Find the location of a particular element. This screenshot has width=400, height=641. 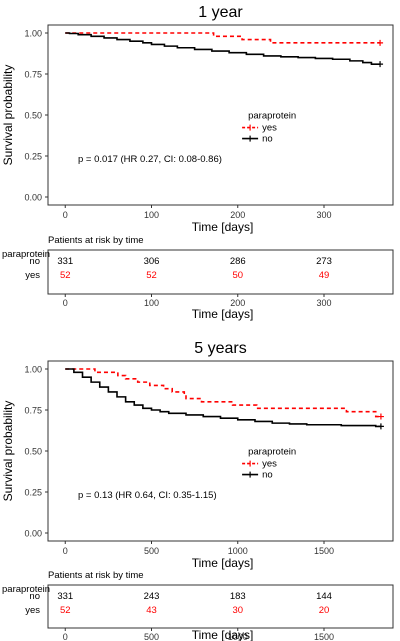

chart-title: 5 years is located at coordinates (220, 348).